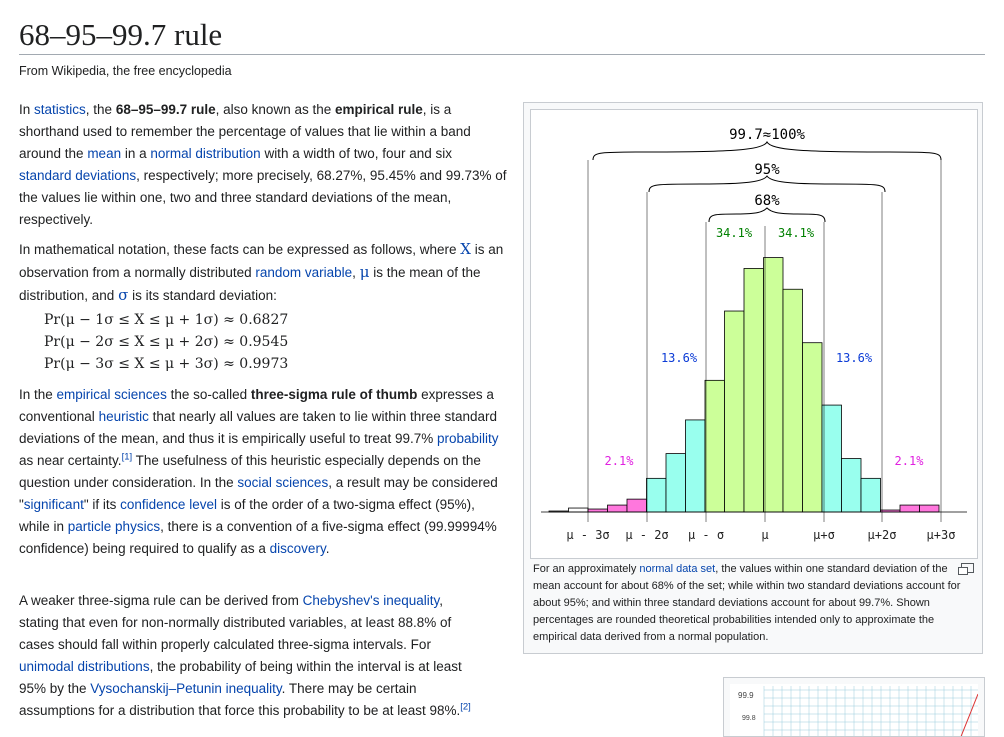  What do you see at coordinates (620, 461) in the screenshot?
I see `label-21-left: 2.1%` at bounding box center [620, 461].